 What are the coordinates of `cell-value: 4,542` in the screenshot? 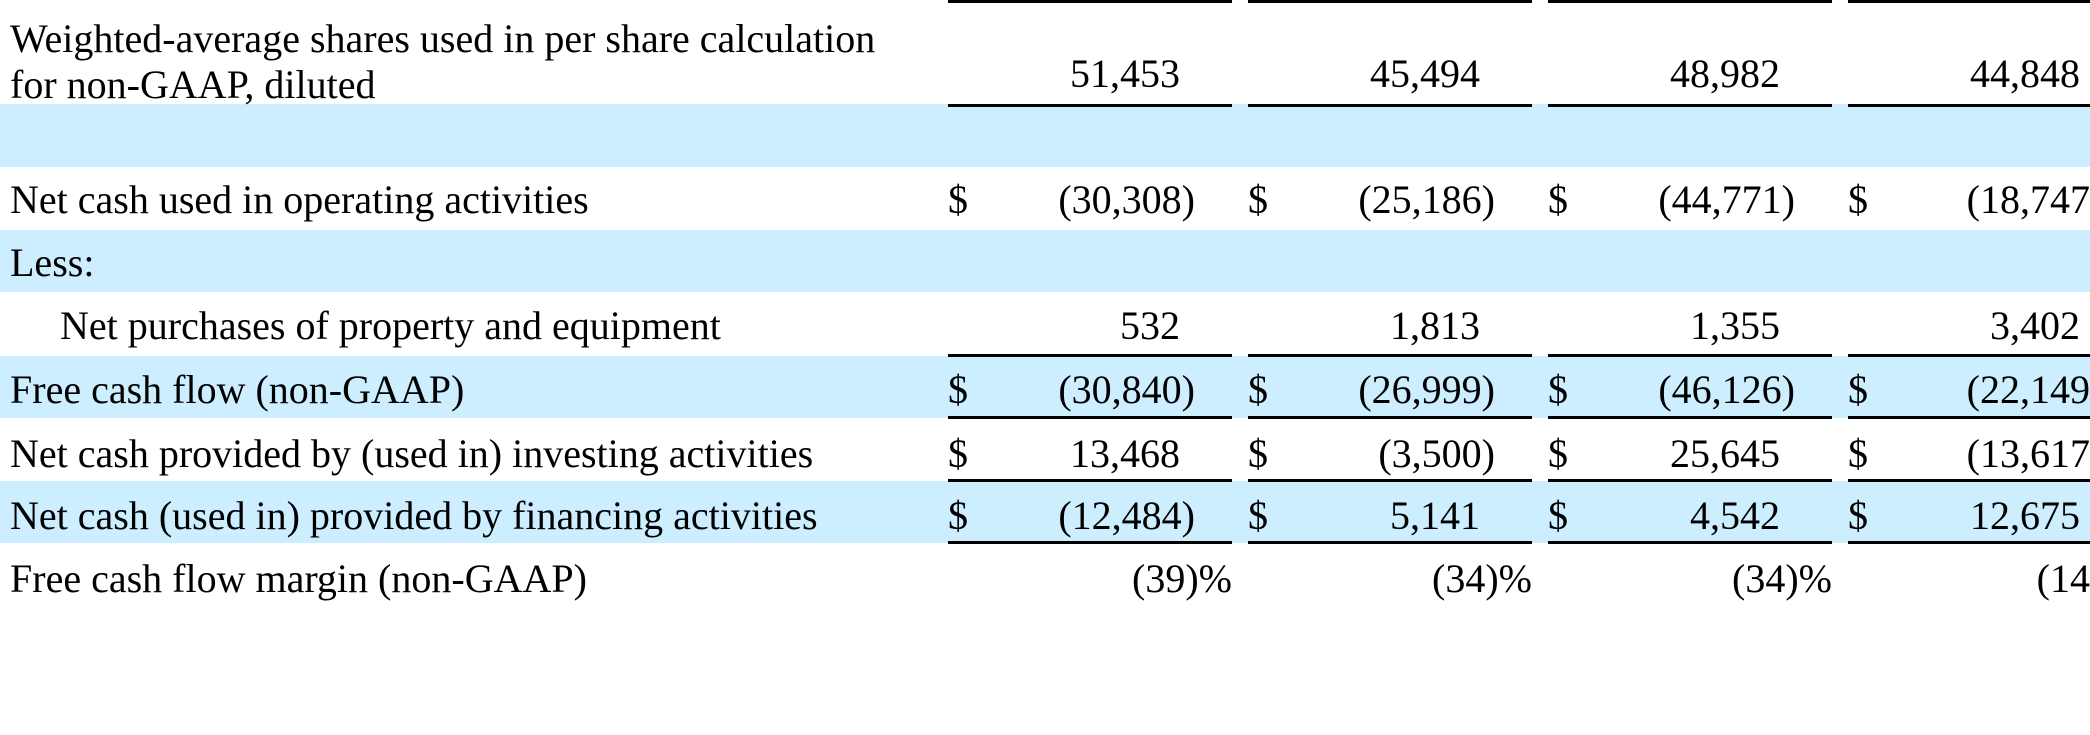 It's located at (1735, 515).